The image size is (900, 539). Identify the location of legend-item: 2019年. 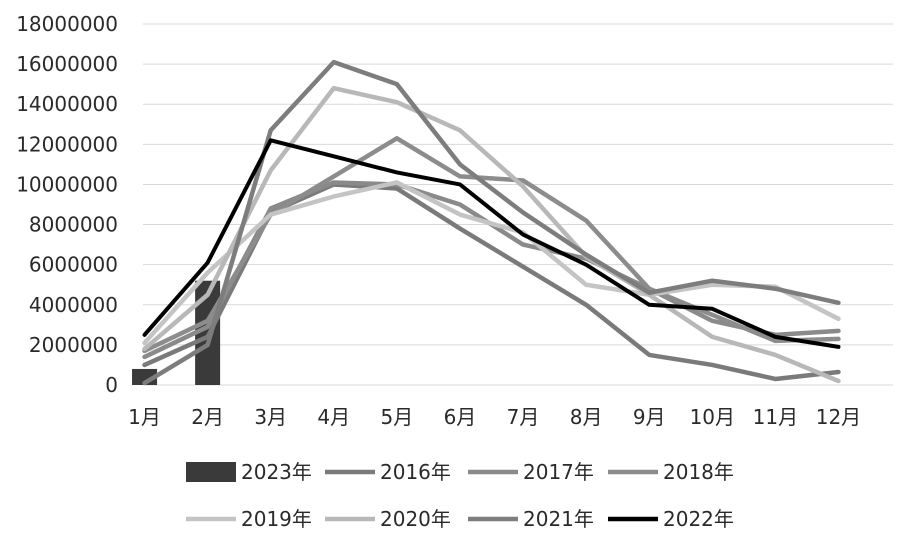
(249, 519).